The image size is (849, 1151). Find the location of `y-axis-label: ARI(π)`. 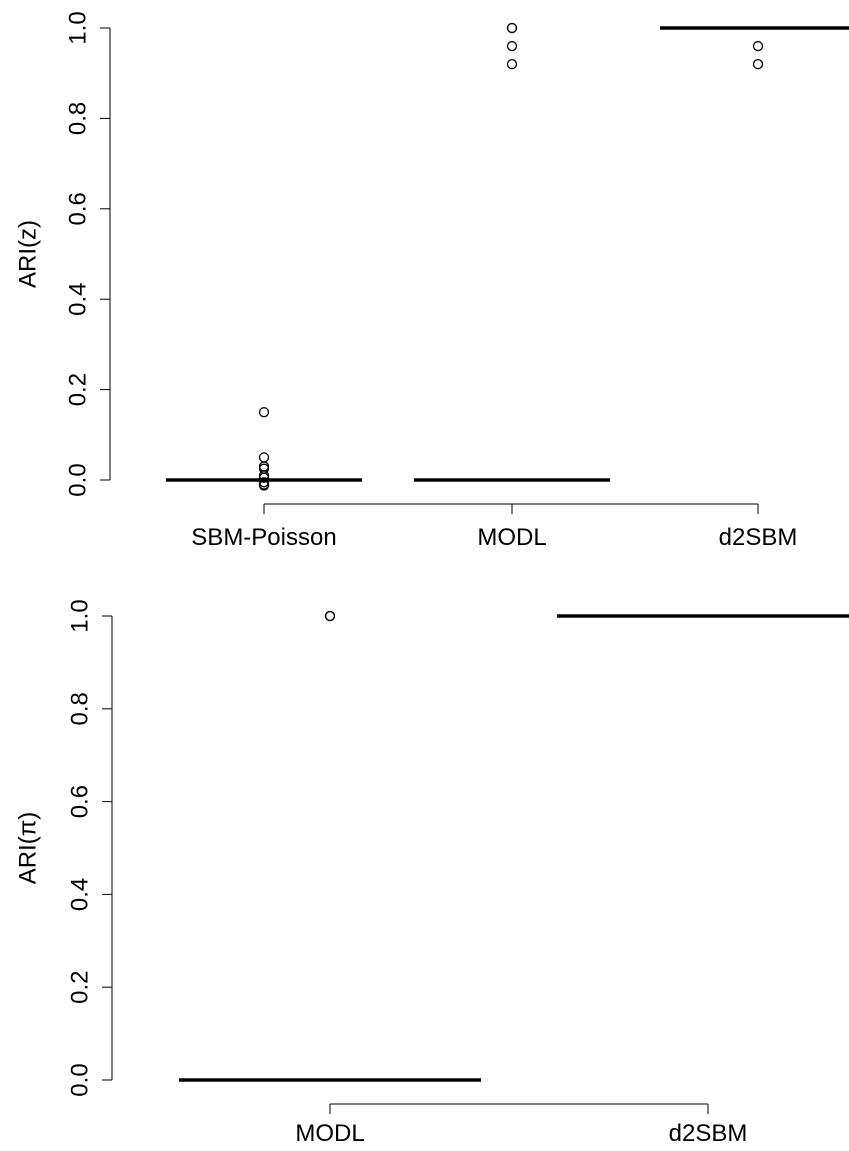

y-axis-label: ARI(π) is located at coordinates (28, 848).